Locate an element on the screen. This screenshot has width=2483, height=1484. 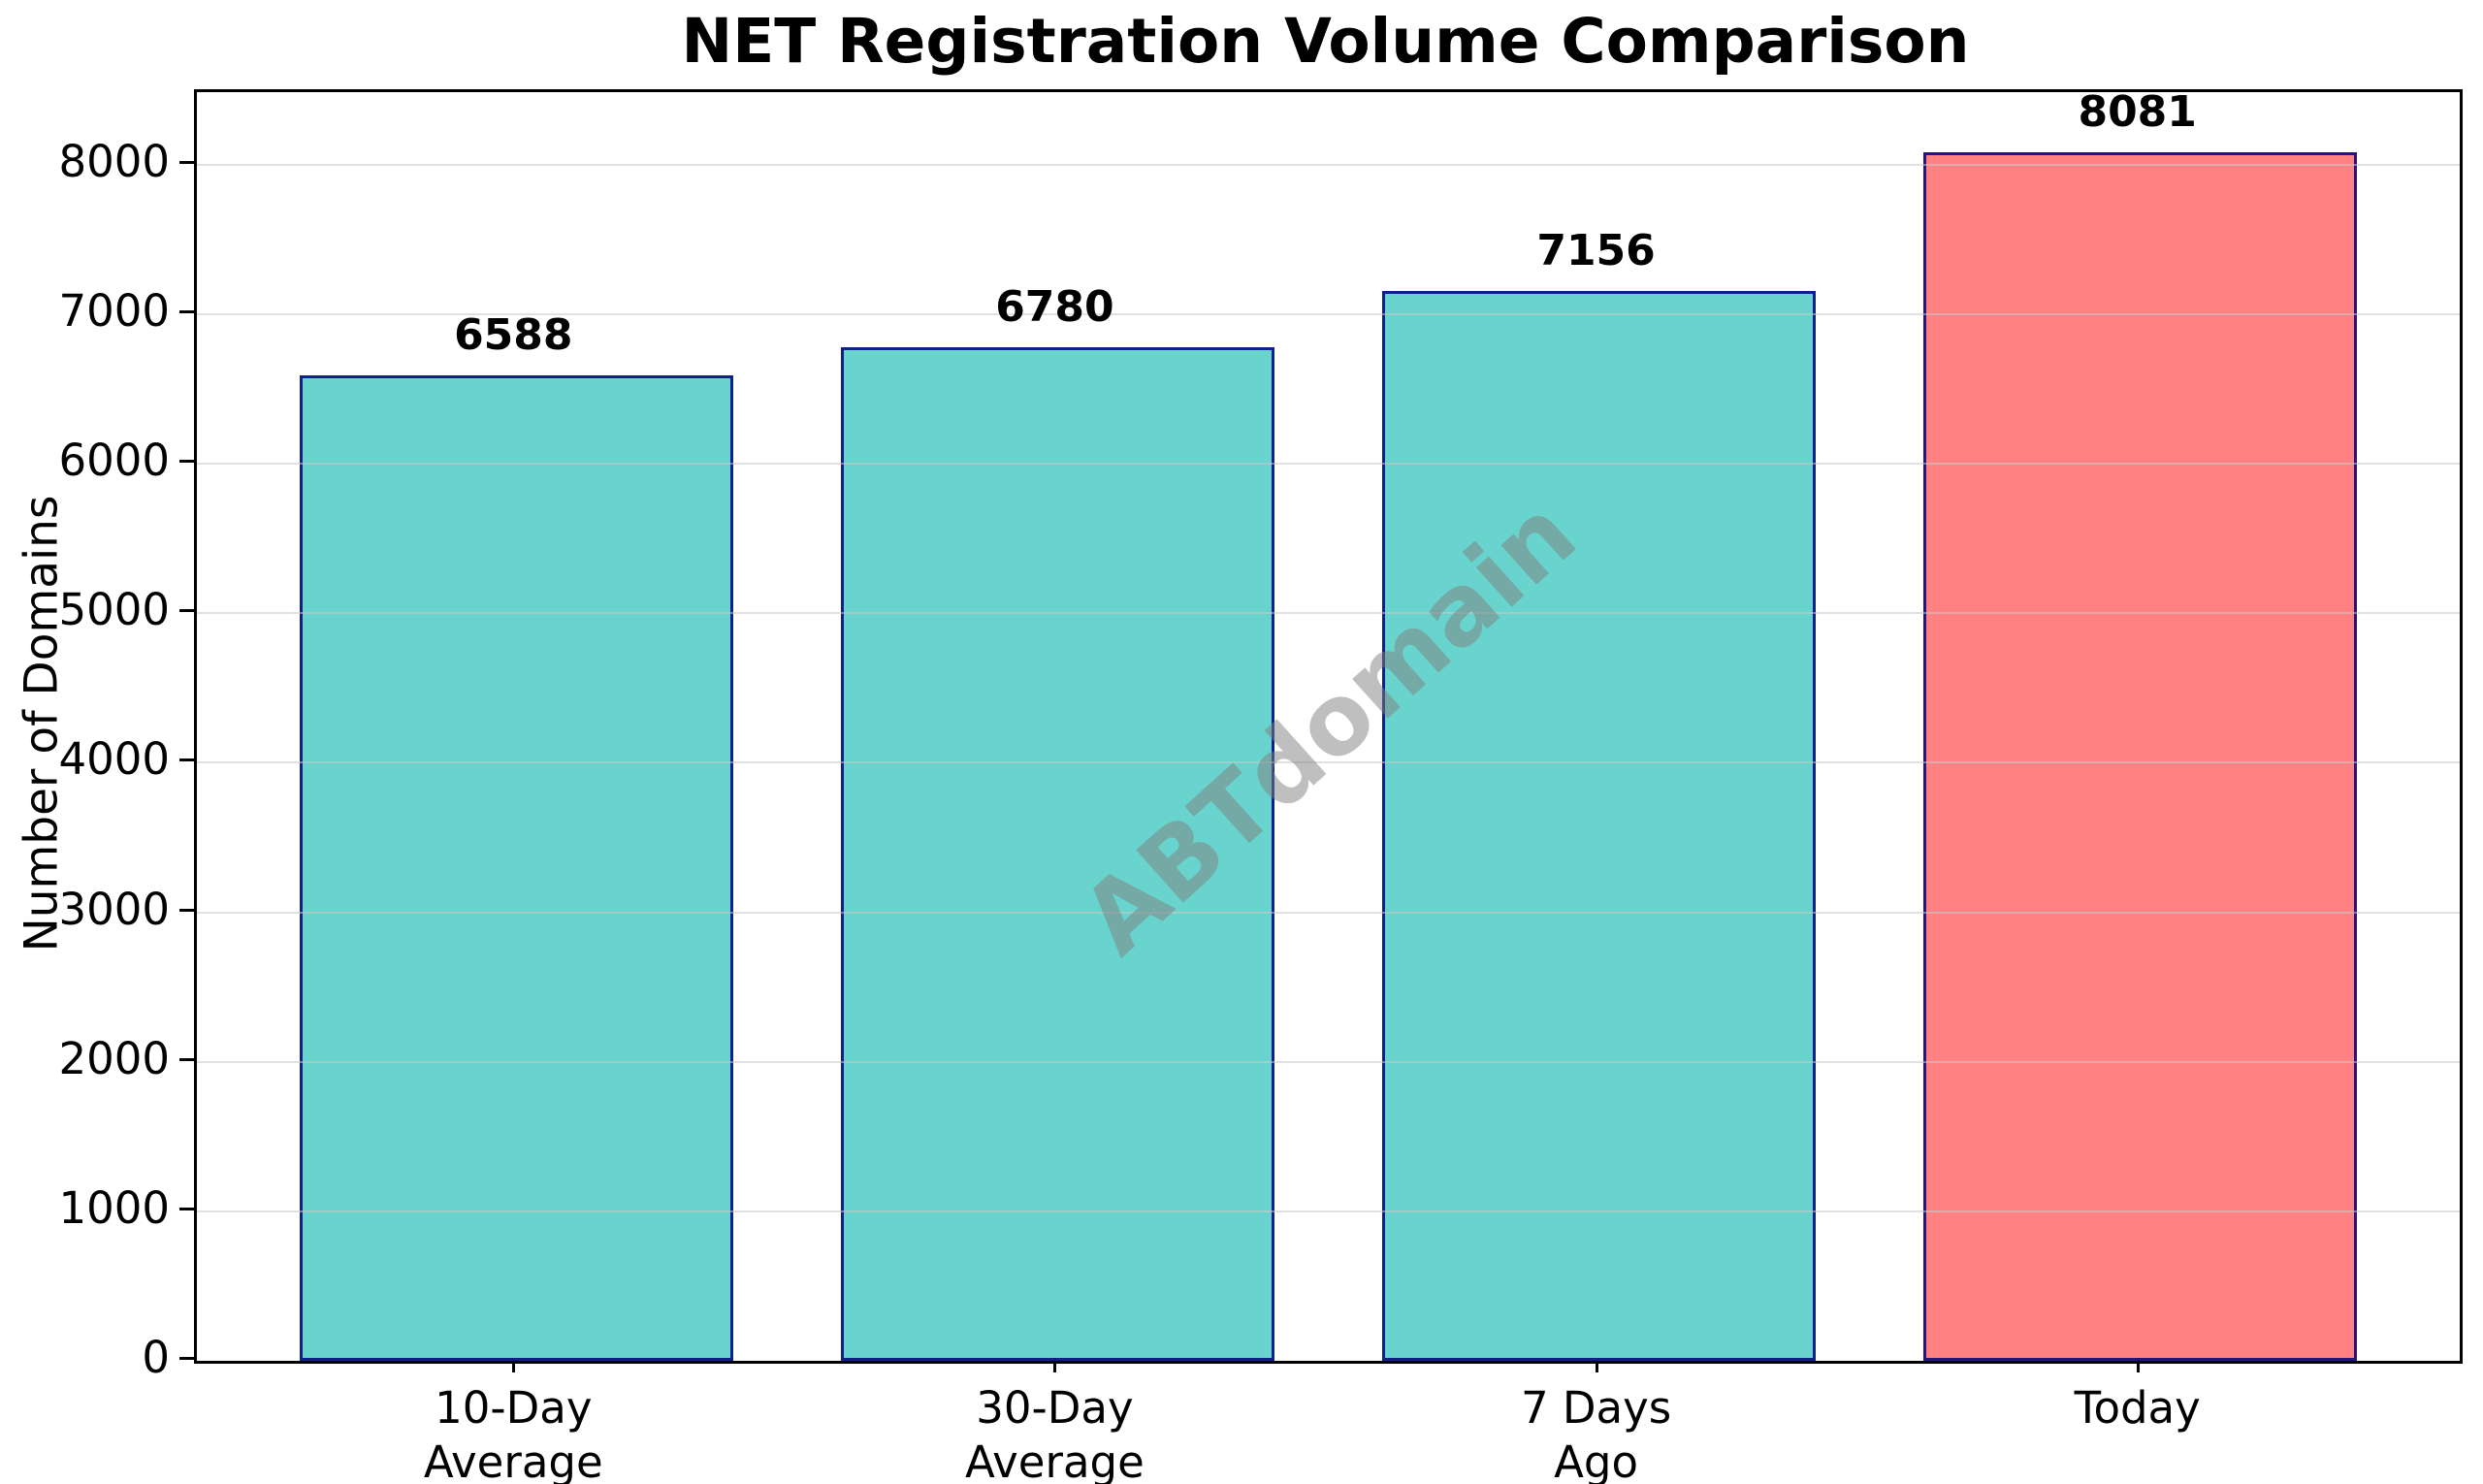
x-tick-label-line: Today is located at coordinates (2137, 1408).